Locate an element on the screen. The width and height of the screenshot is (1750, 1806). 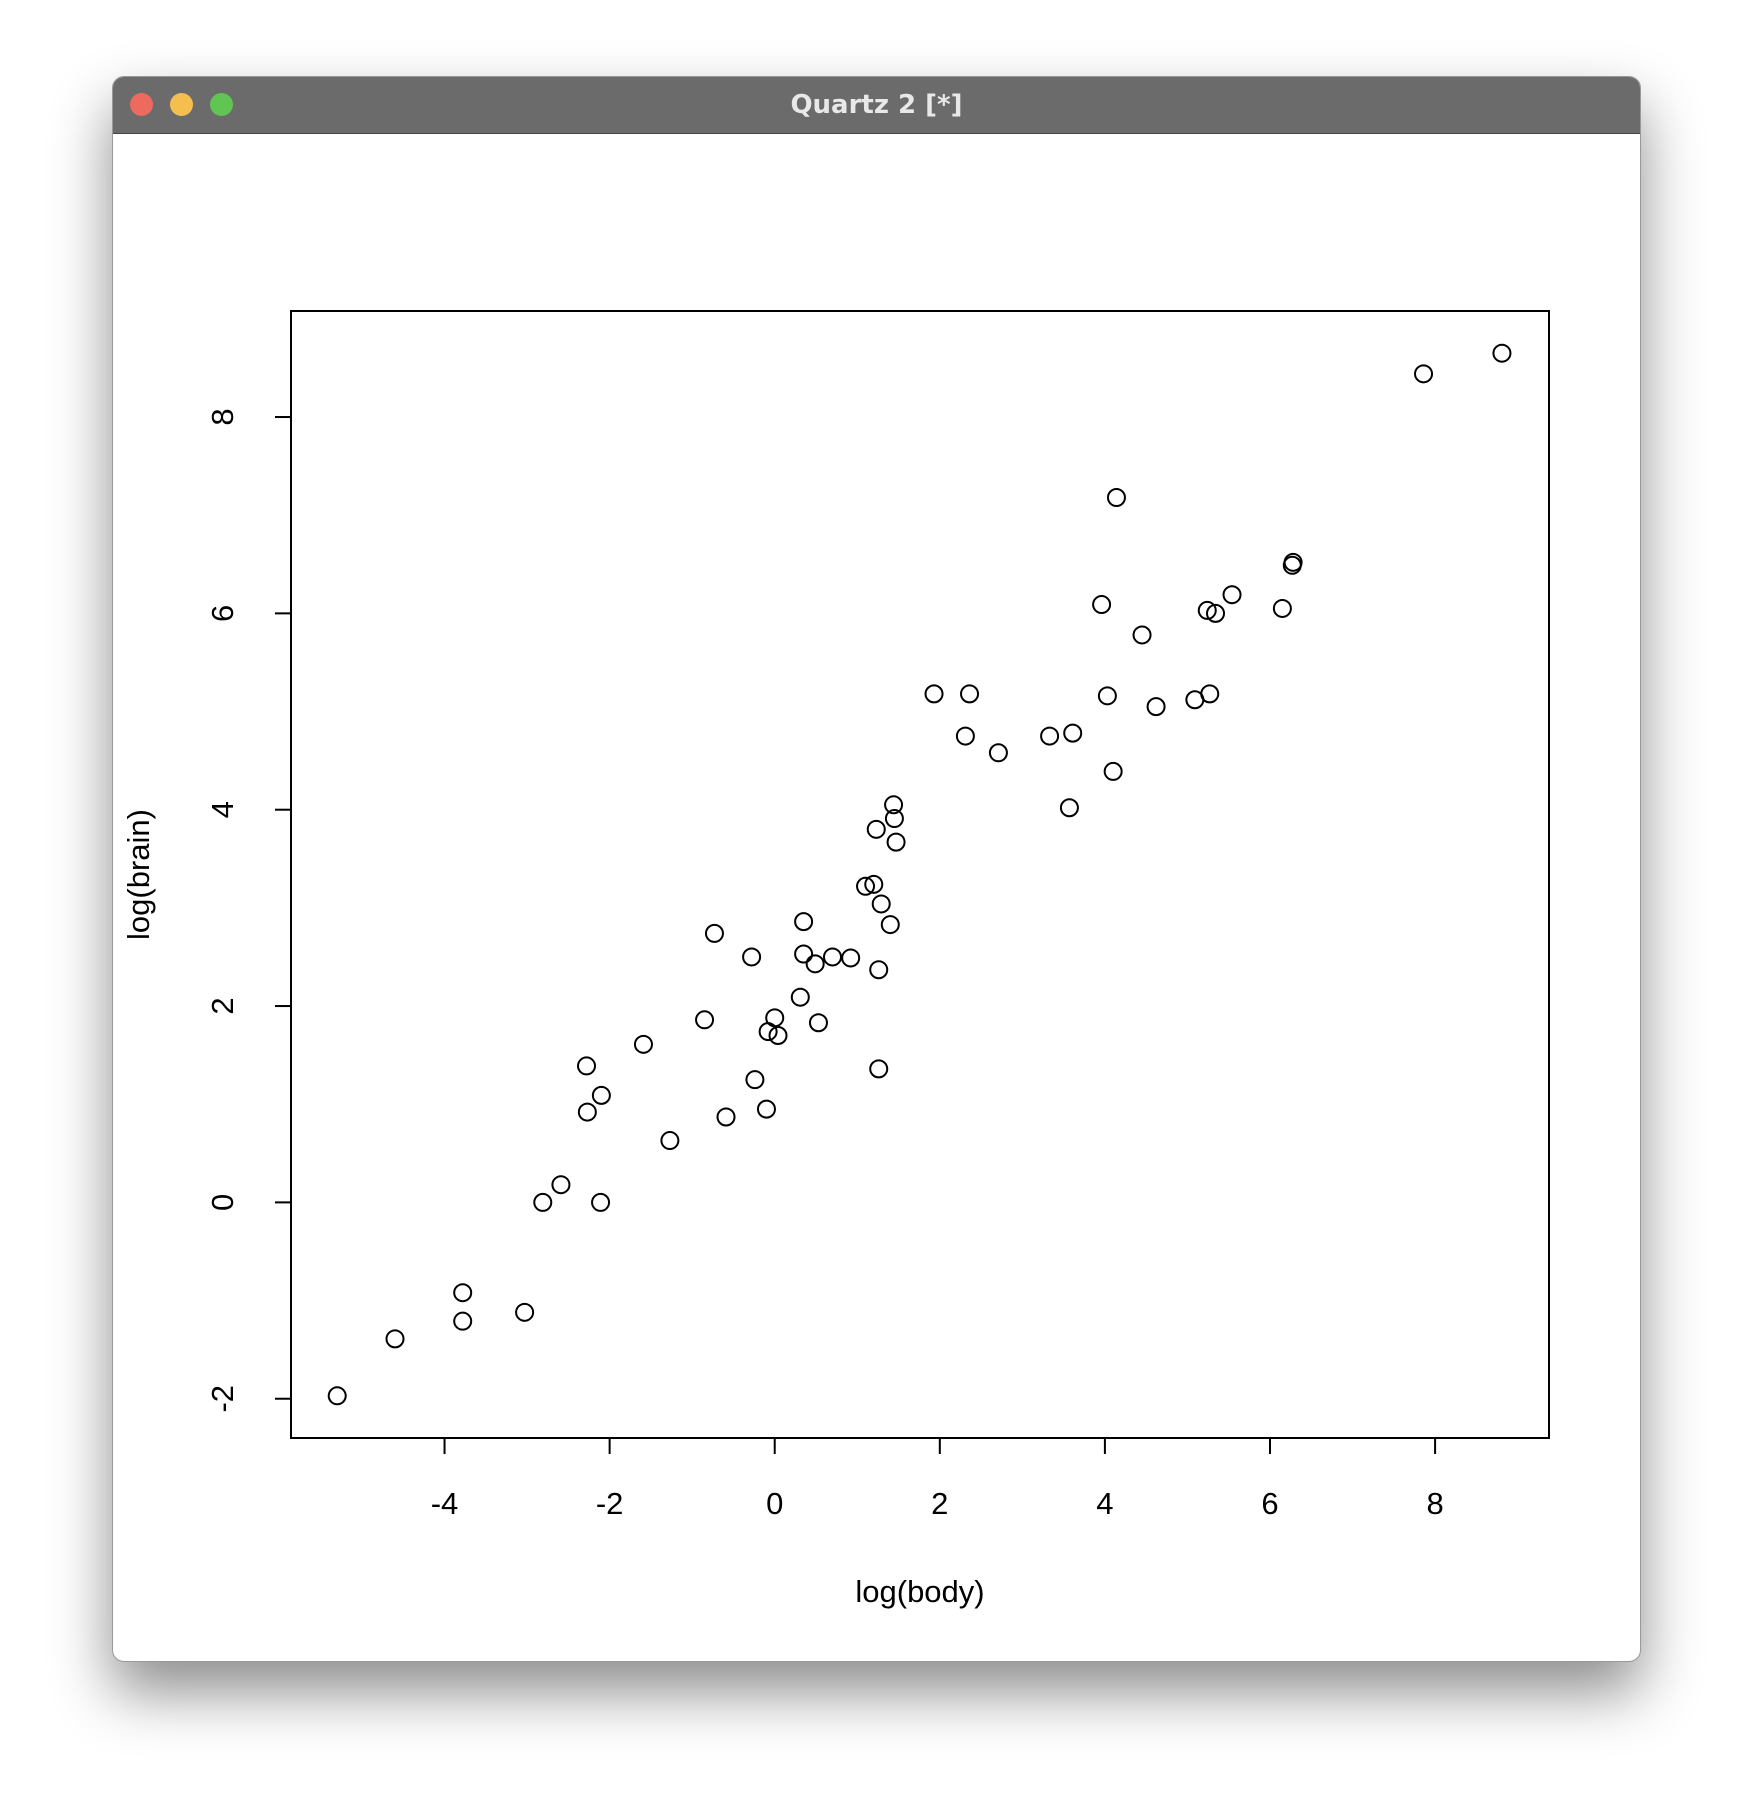
y-tick-label: 0 is located at coordinates (222, 1202).